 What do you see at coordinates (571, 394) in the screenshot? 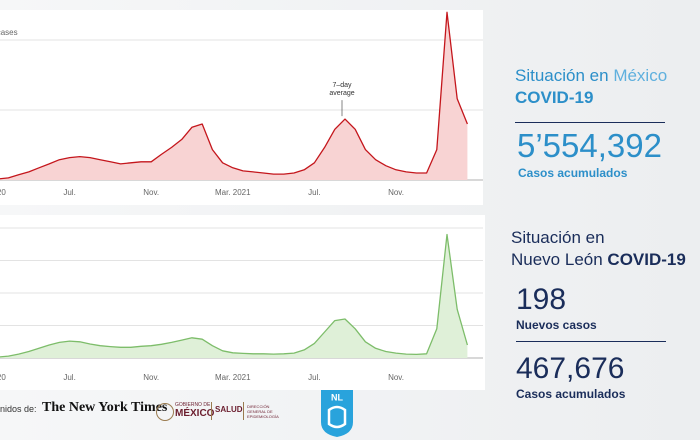
I see `nl-total-label: Casos acumulados` at bounding box center [571, 394].